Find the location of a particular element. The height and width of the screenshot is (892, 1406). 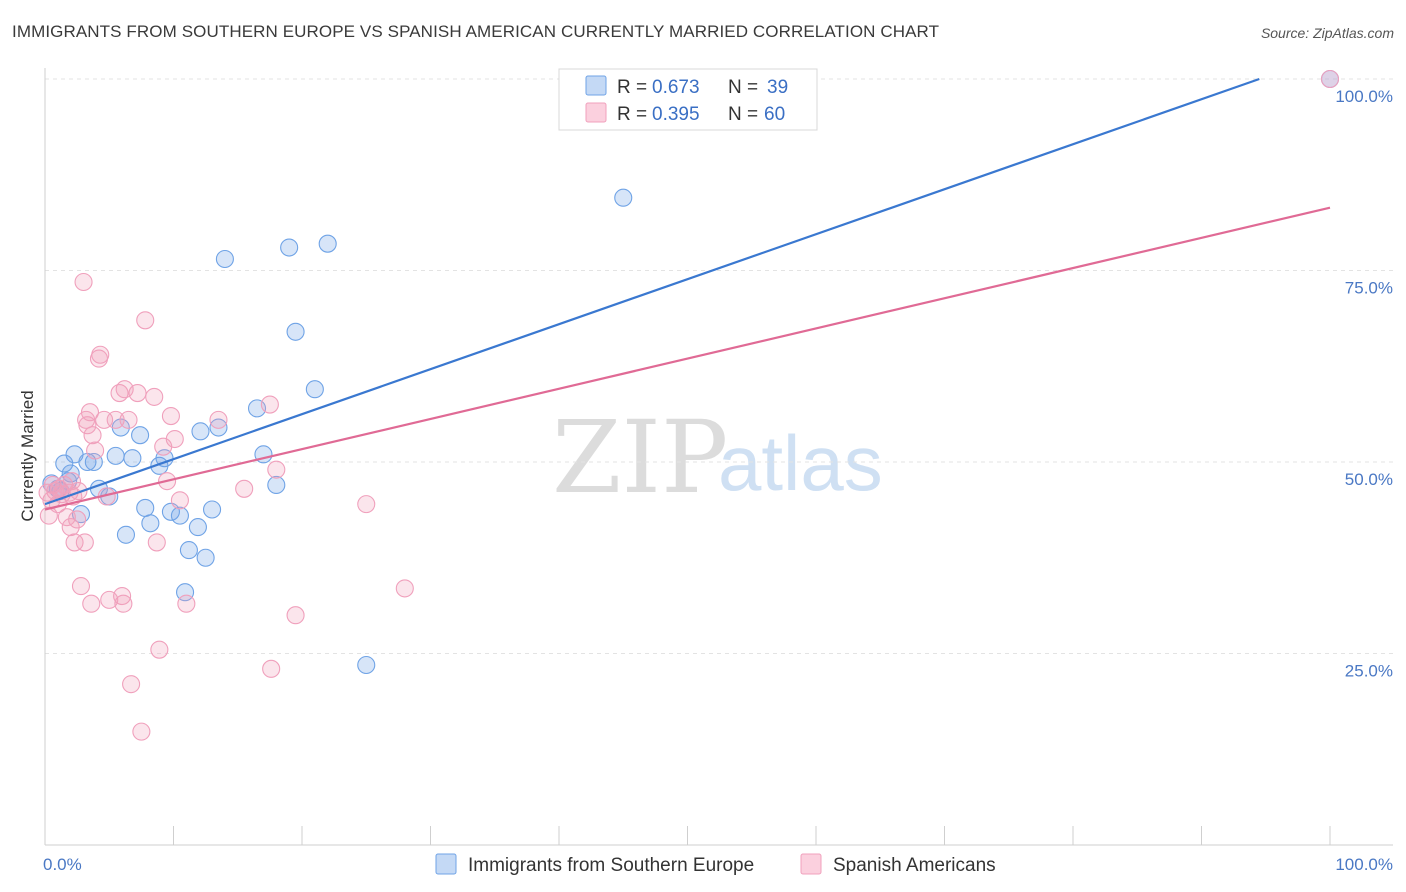

legend-n-value-2: 60 is located at coordinates (774, 114).